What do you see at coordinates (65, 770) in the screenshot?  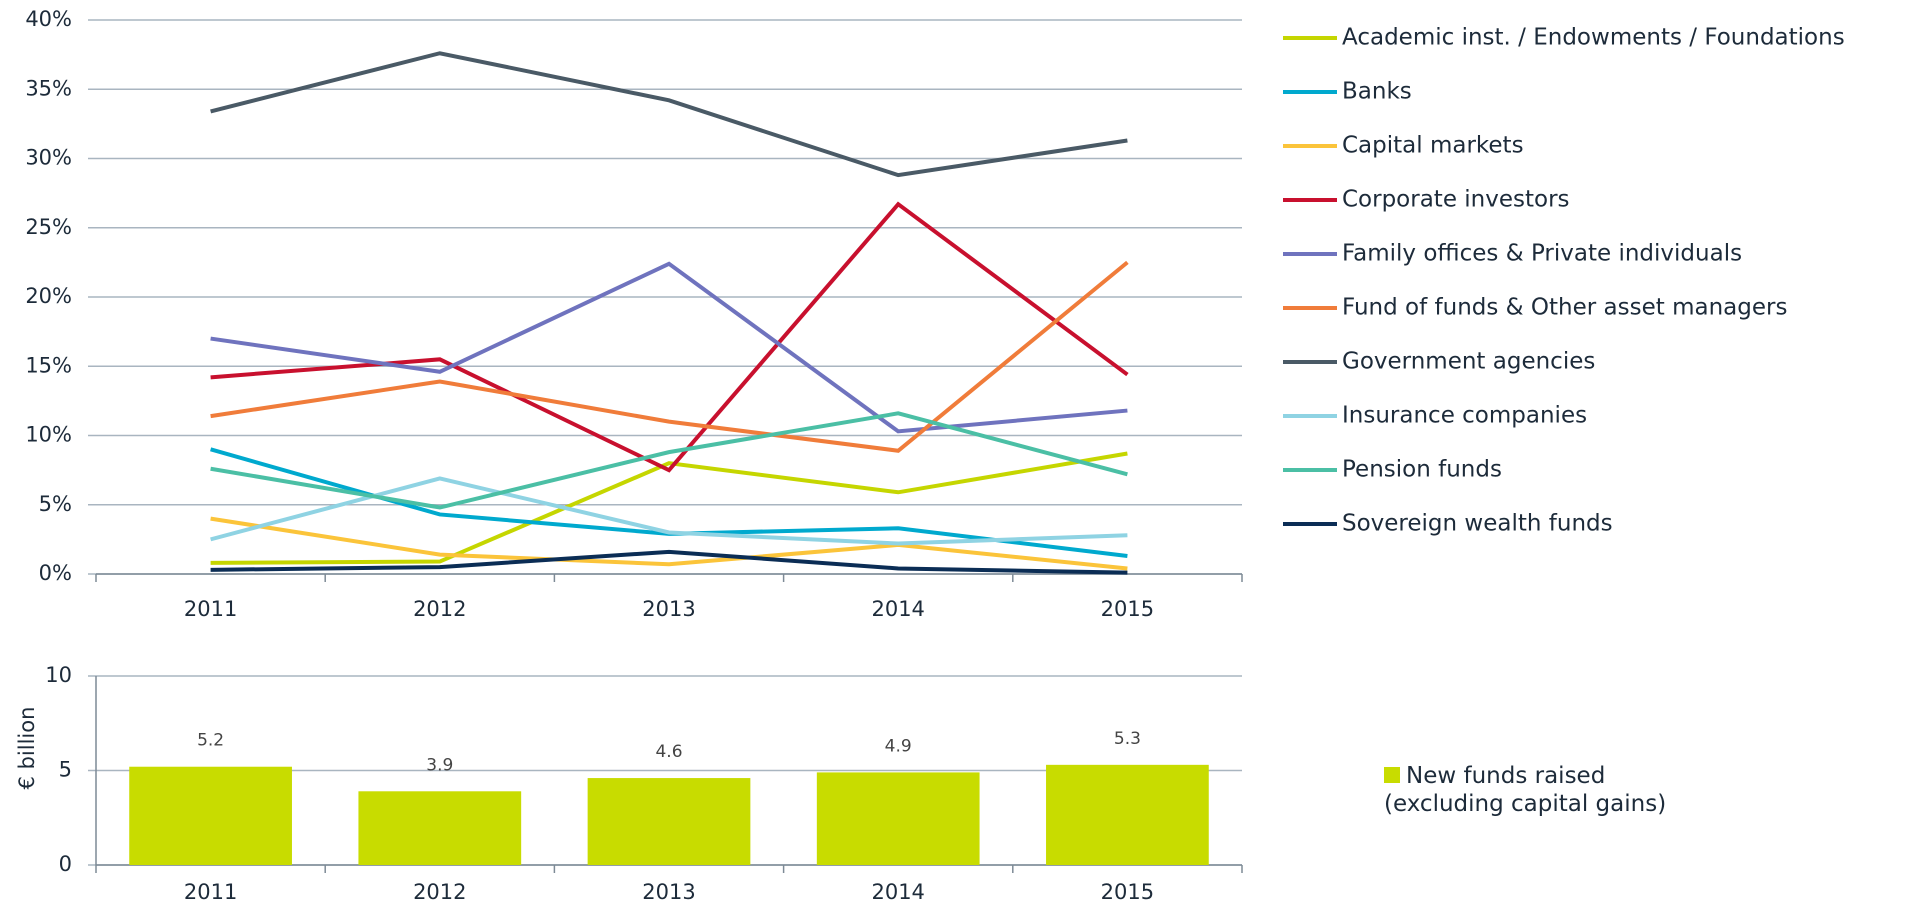 I see `y-tick-label: 5` at bounding box center [65, 770].